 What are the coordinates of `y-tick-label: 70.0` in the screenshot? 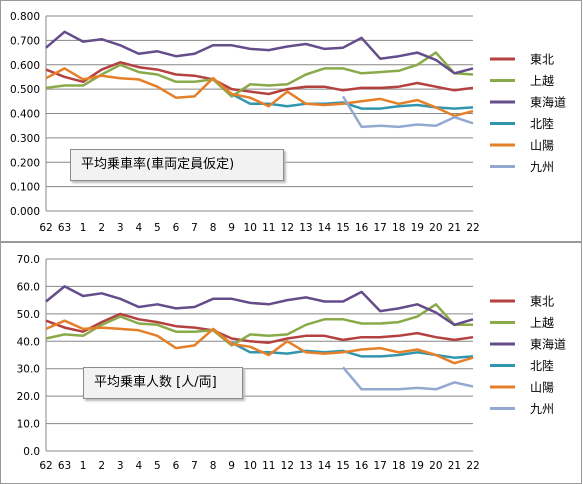 It's located at (28, 260).